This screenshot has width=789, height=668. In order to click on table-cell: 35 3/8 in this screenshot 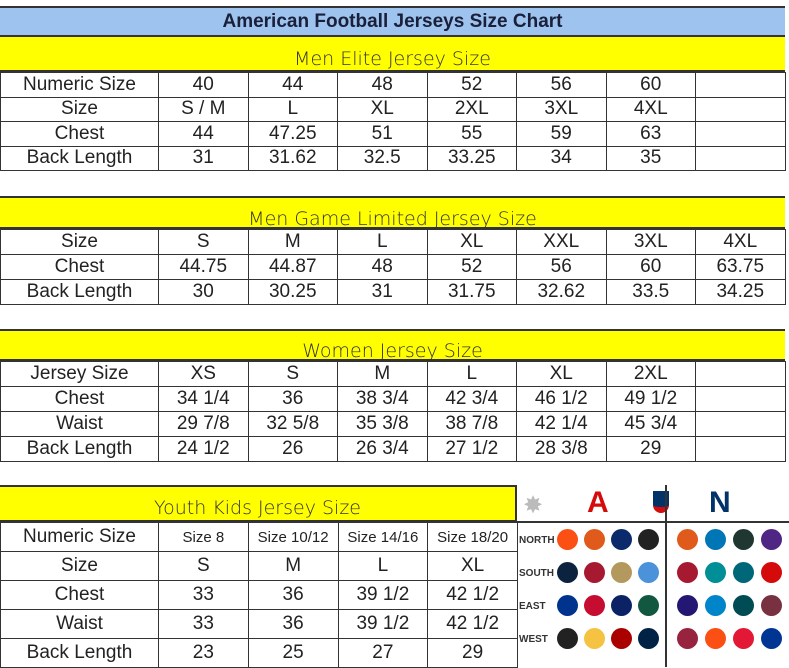, I will do `click(382, 424)`.